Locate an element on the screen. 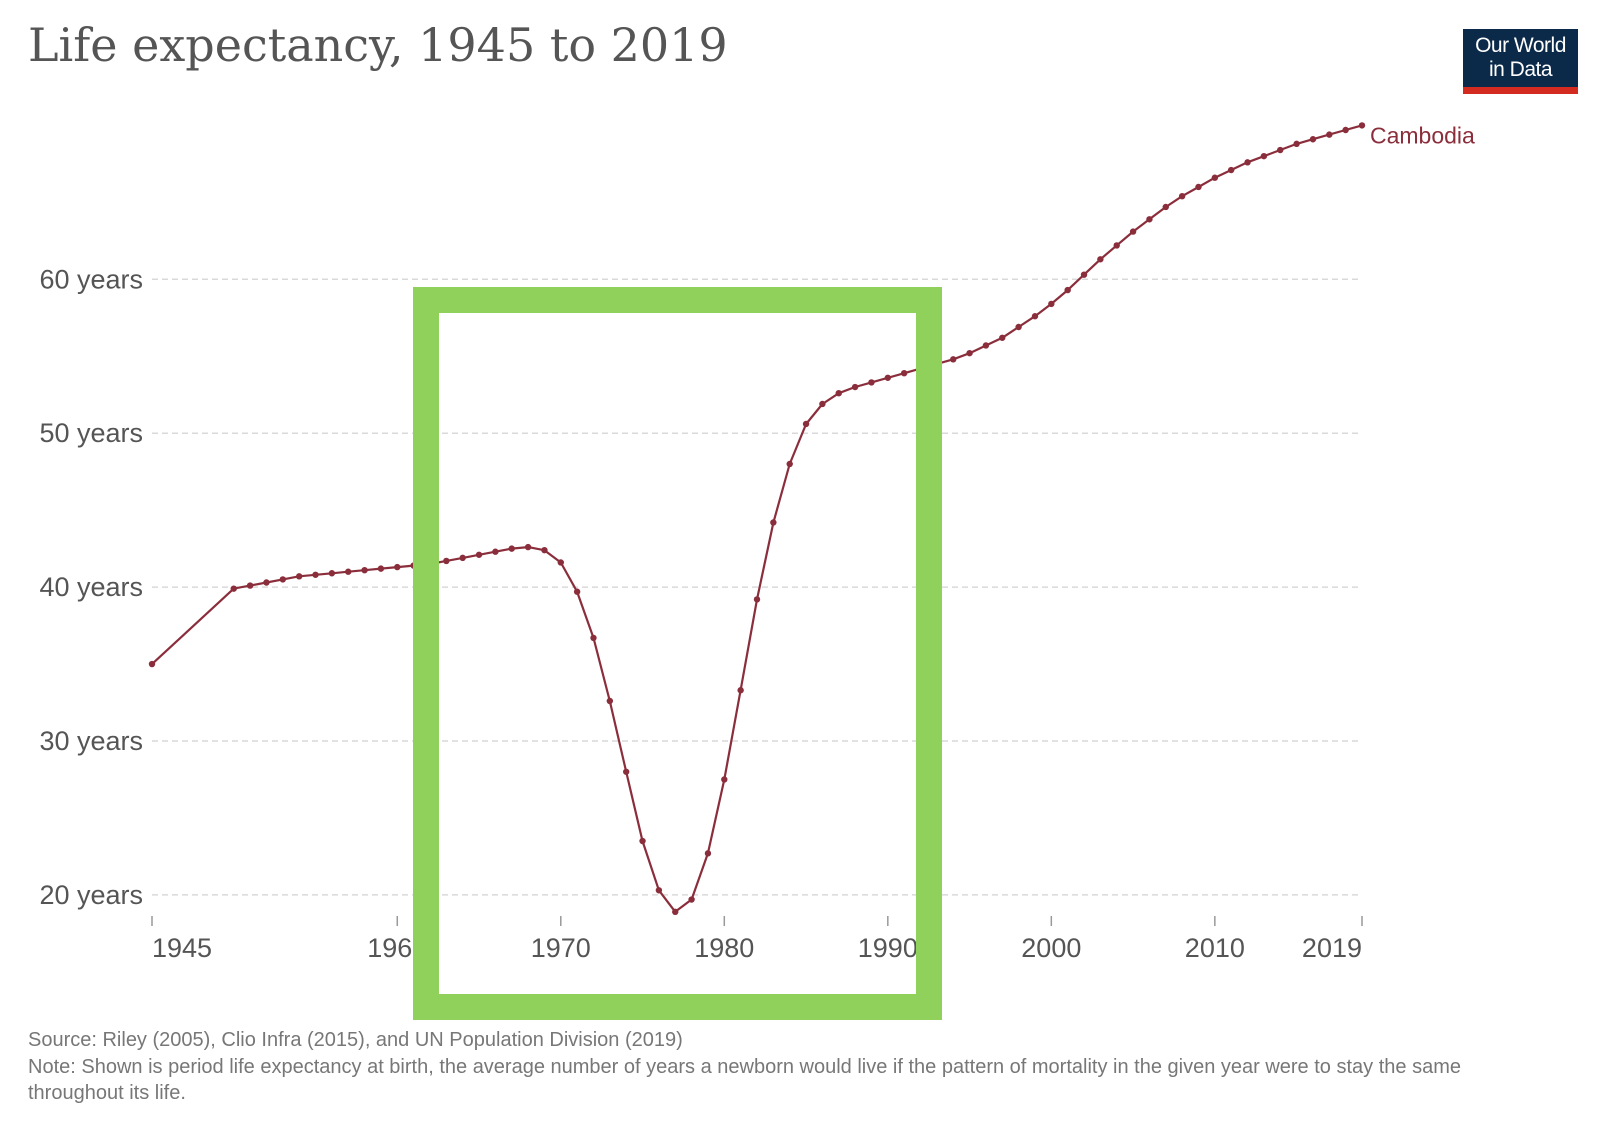  logo-line-2: in Data is located at coordinates (1520, 69).